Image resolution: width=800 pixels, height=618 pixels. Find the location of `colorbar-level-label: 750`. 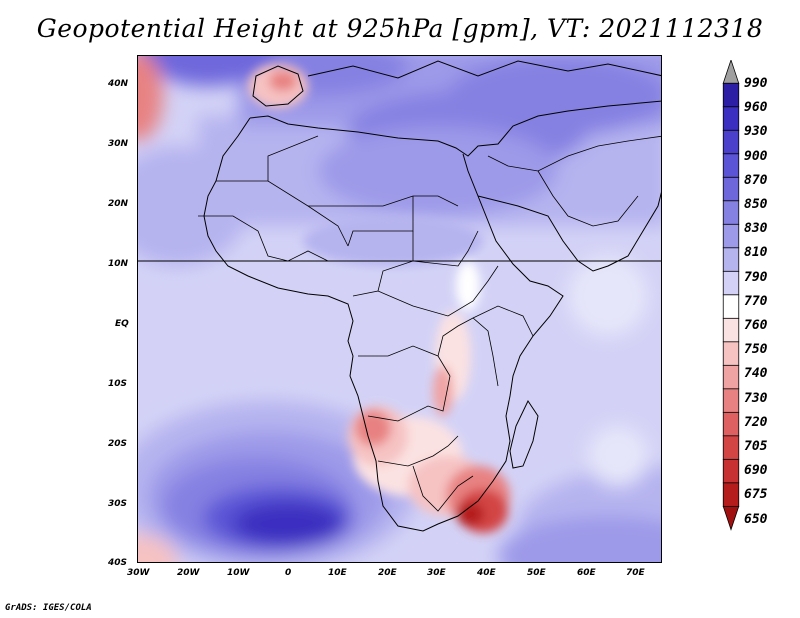

colorbar-level-label: 750 is located at coordinates (756, 350).